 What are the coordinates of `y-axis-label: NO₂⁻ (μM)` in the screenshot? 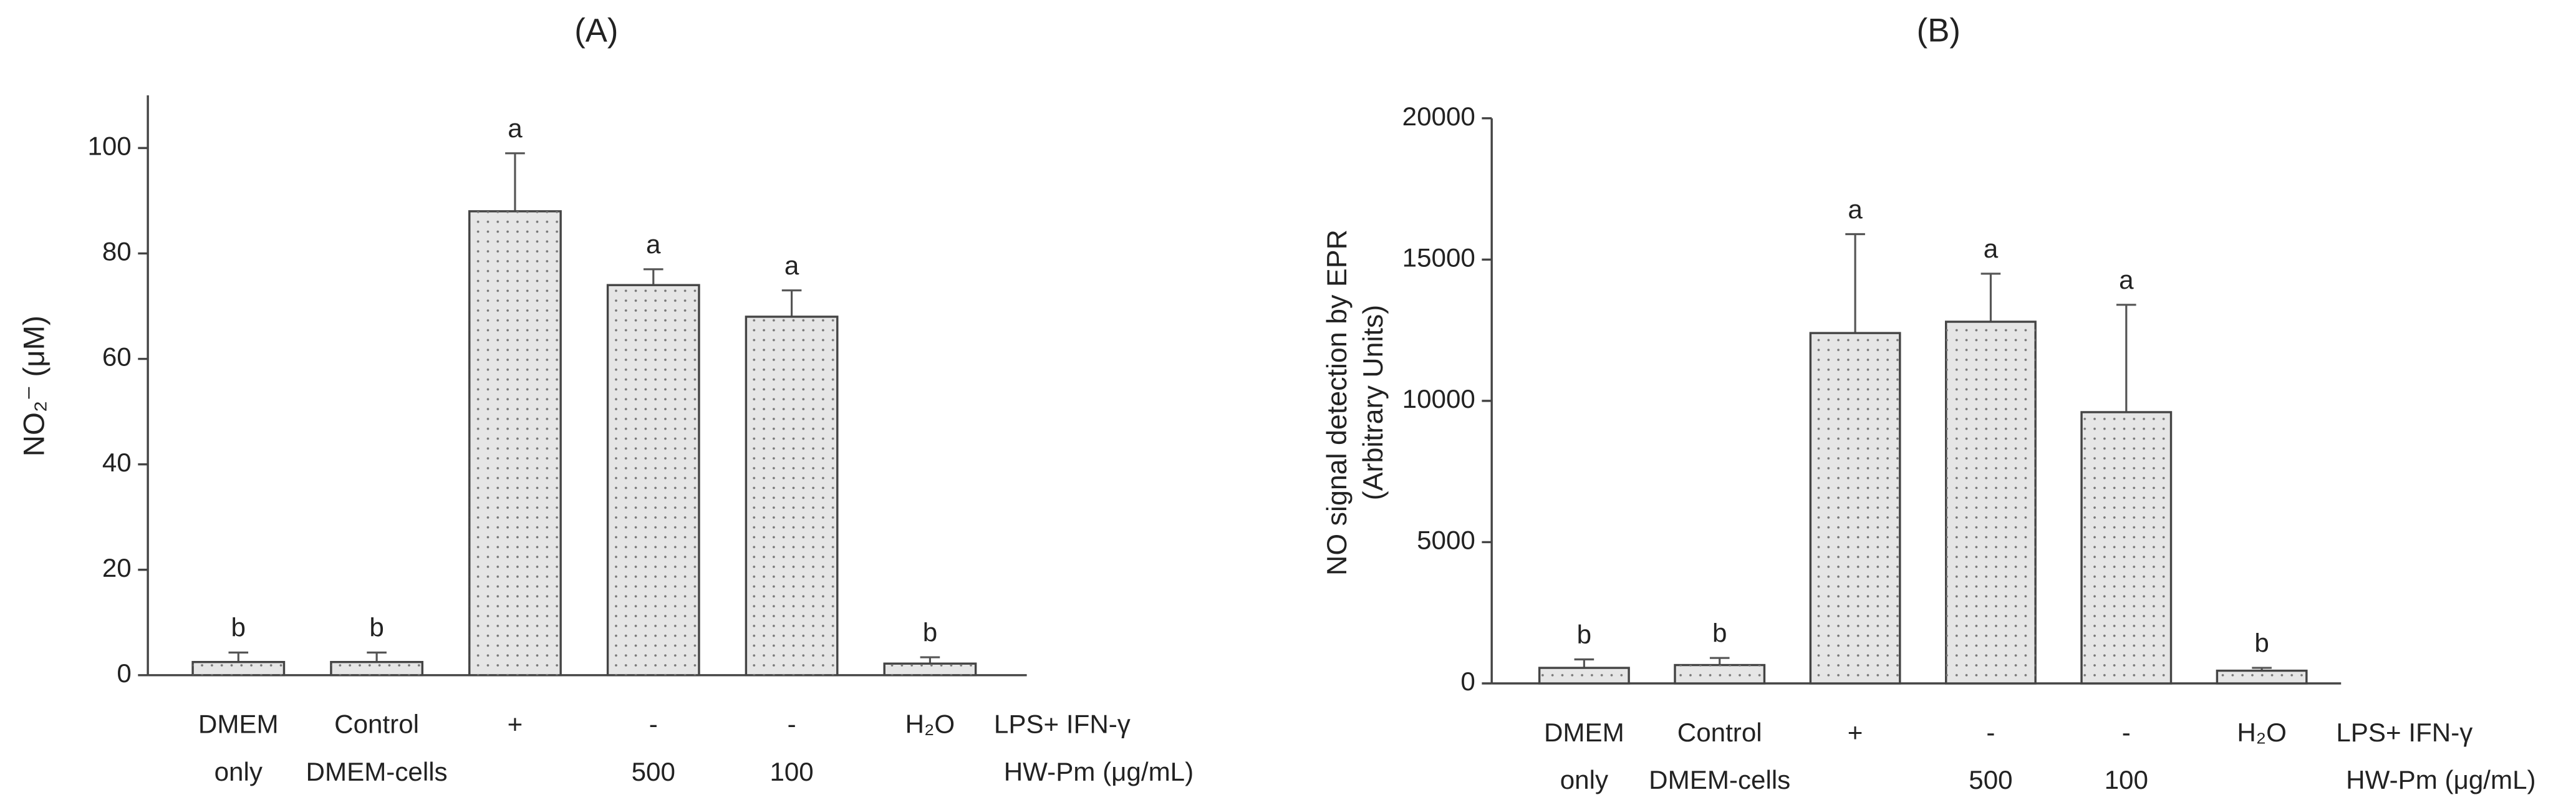 It's located at (34, 386).